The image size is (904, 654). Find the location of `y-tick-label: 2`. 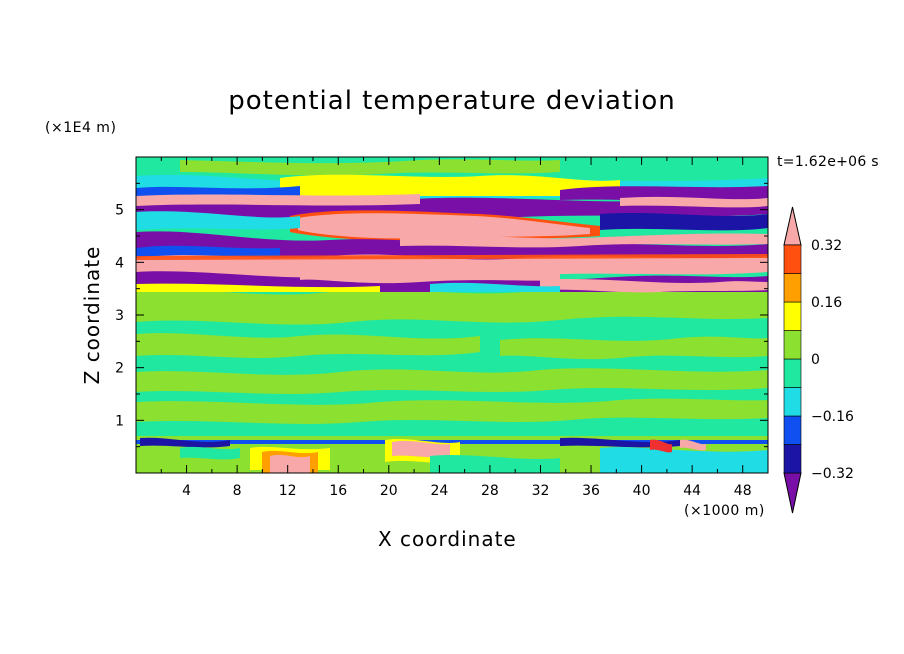

y-tick-label: 2 is located at coordinates (119, 369).